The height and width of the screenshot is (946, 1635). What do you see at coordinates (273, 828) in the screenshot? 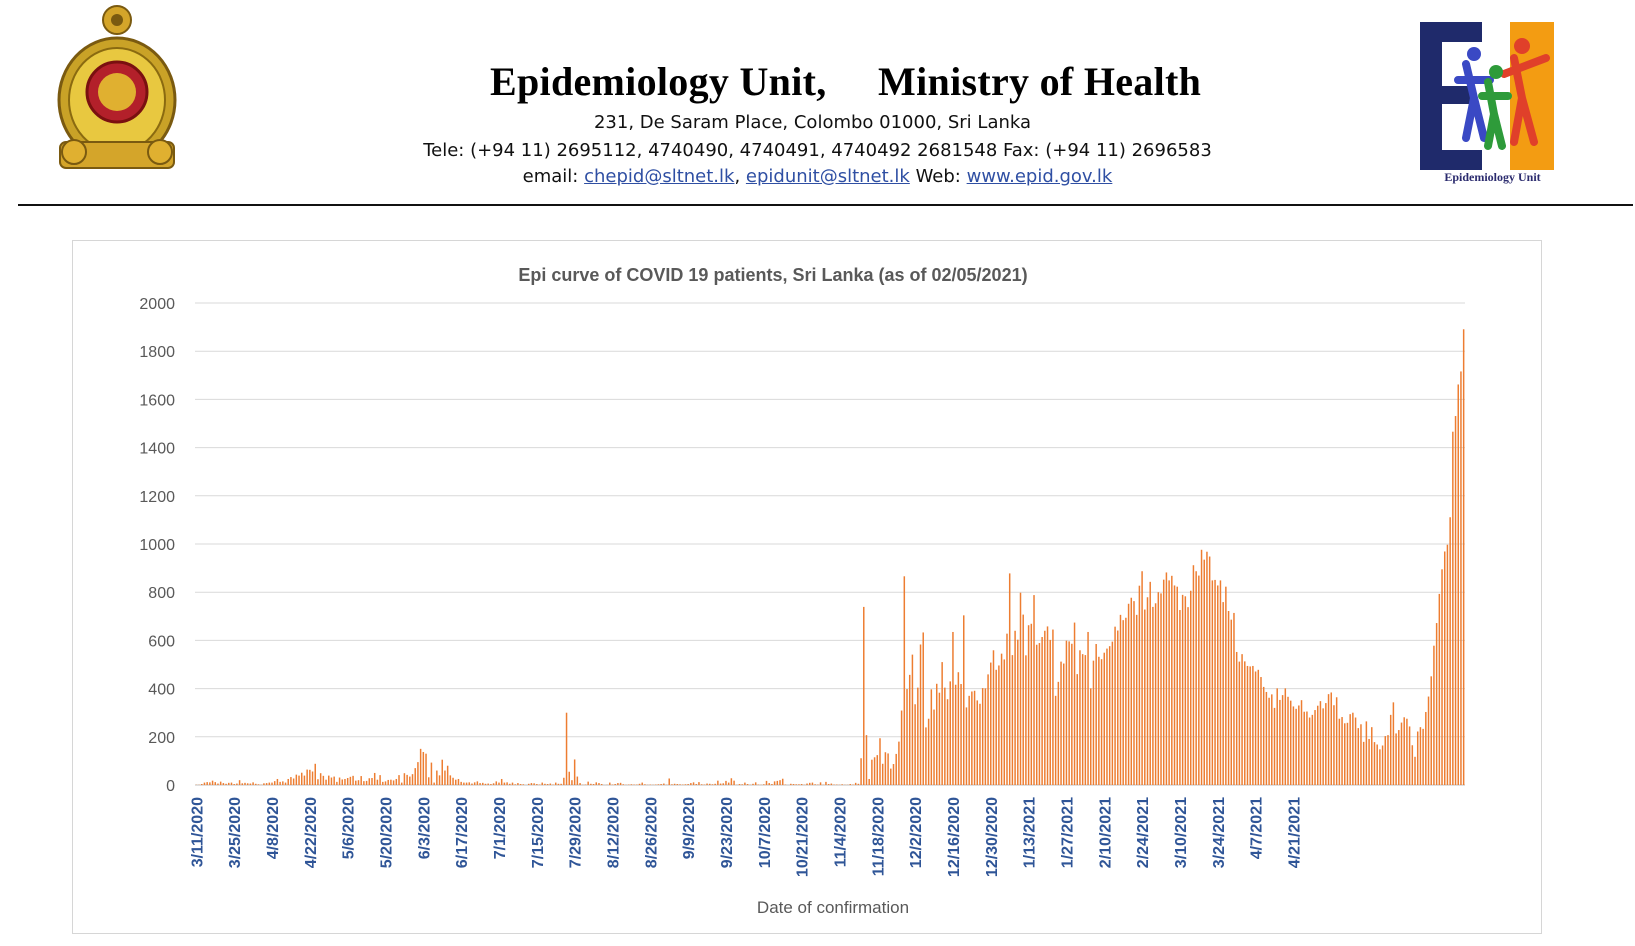
I see `x-tick-label: 4/8/2020` at bounding box center [273, 828].